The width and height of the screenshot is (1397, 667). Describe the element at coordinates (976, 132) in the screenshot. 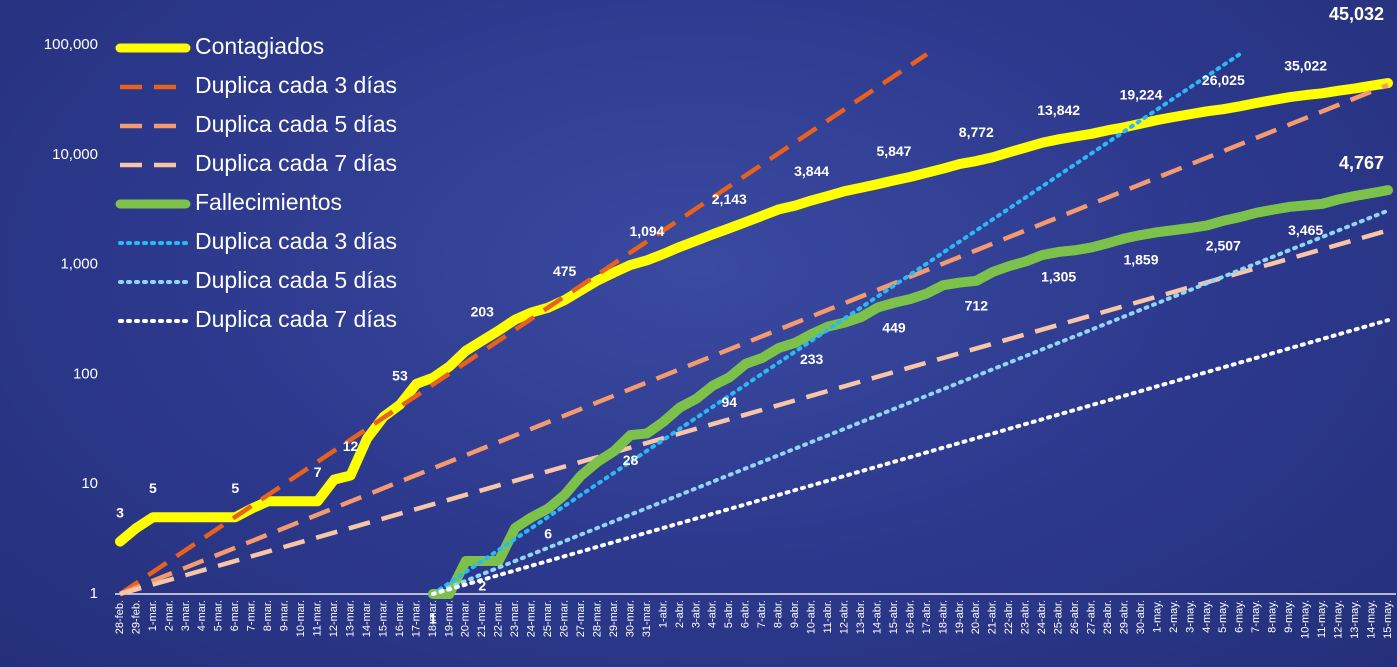

I see `data-label: 8,772` at that location.